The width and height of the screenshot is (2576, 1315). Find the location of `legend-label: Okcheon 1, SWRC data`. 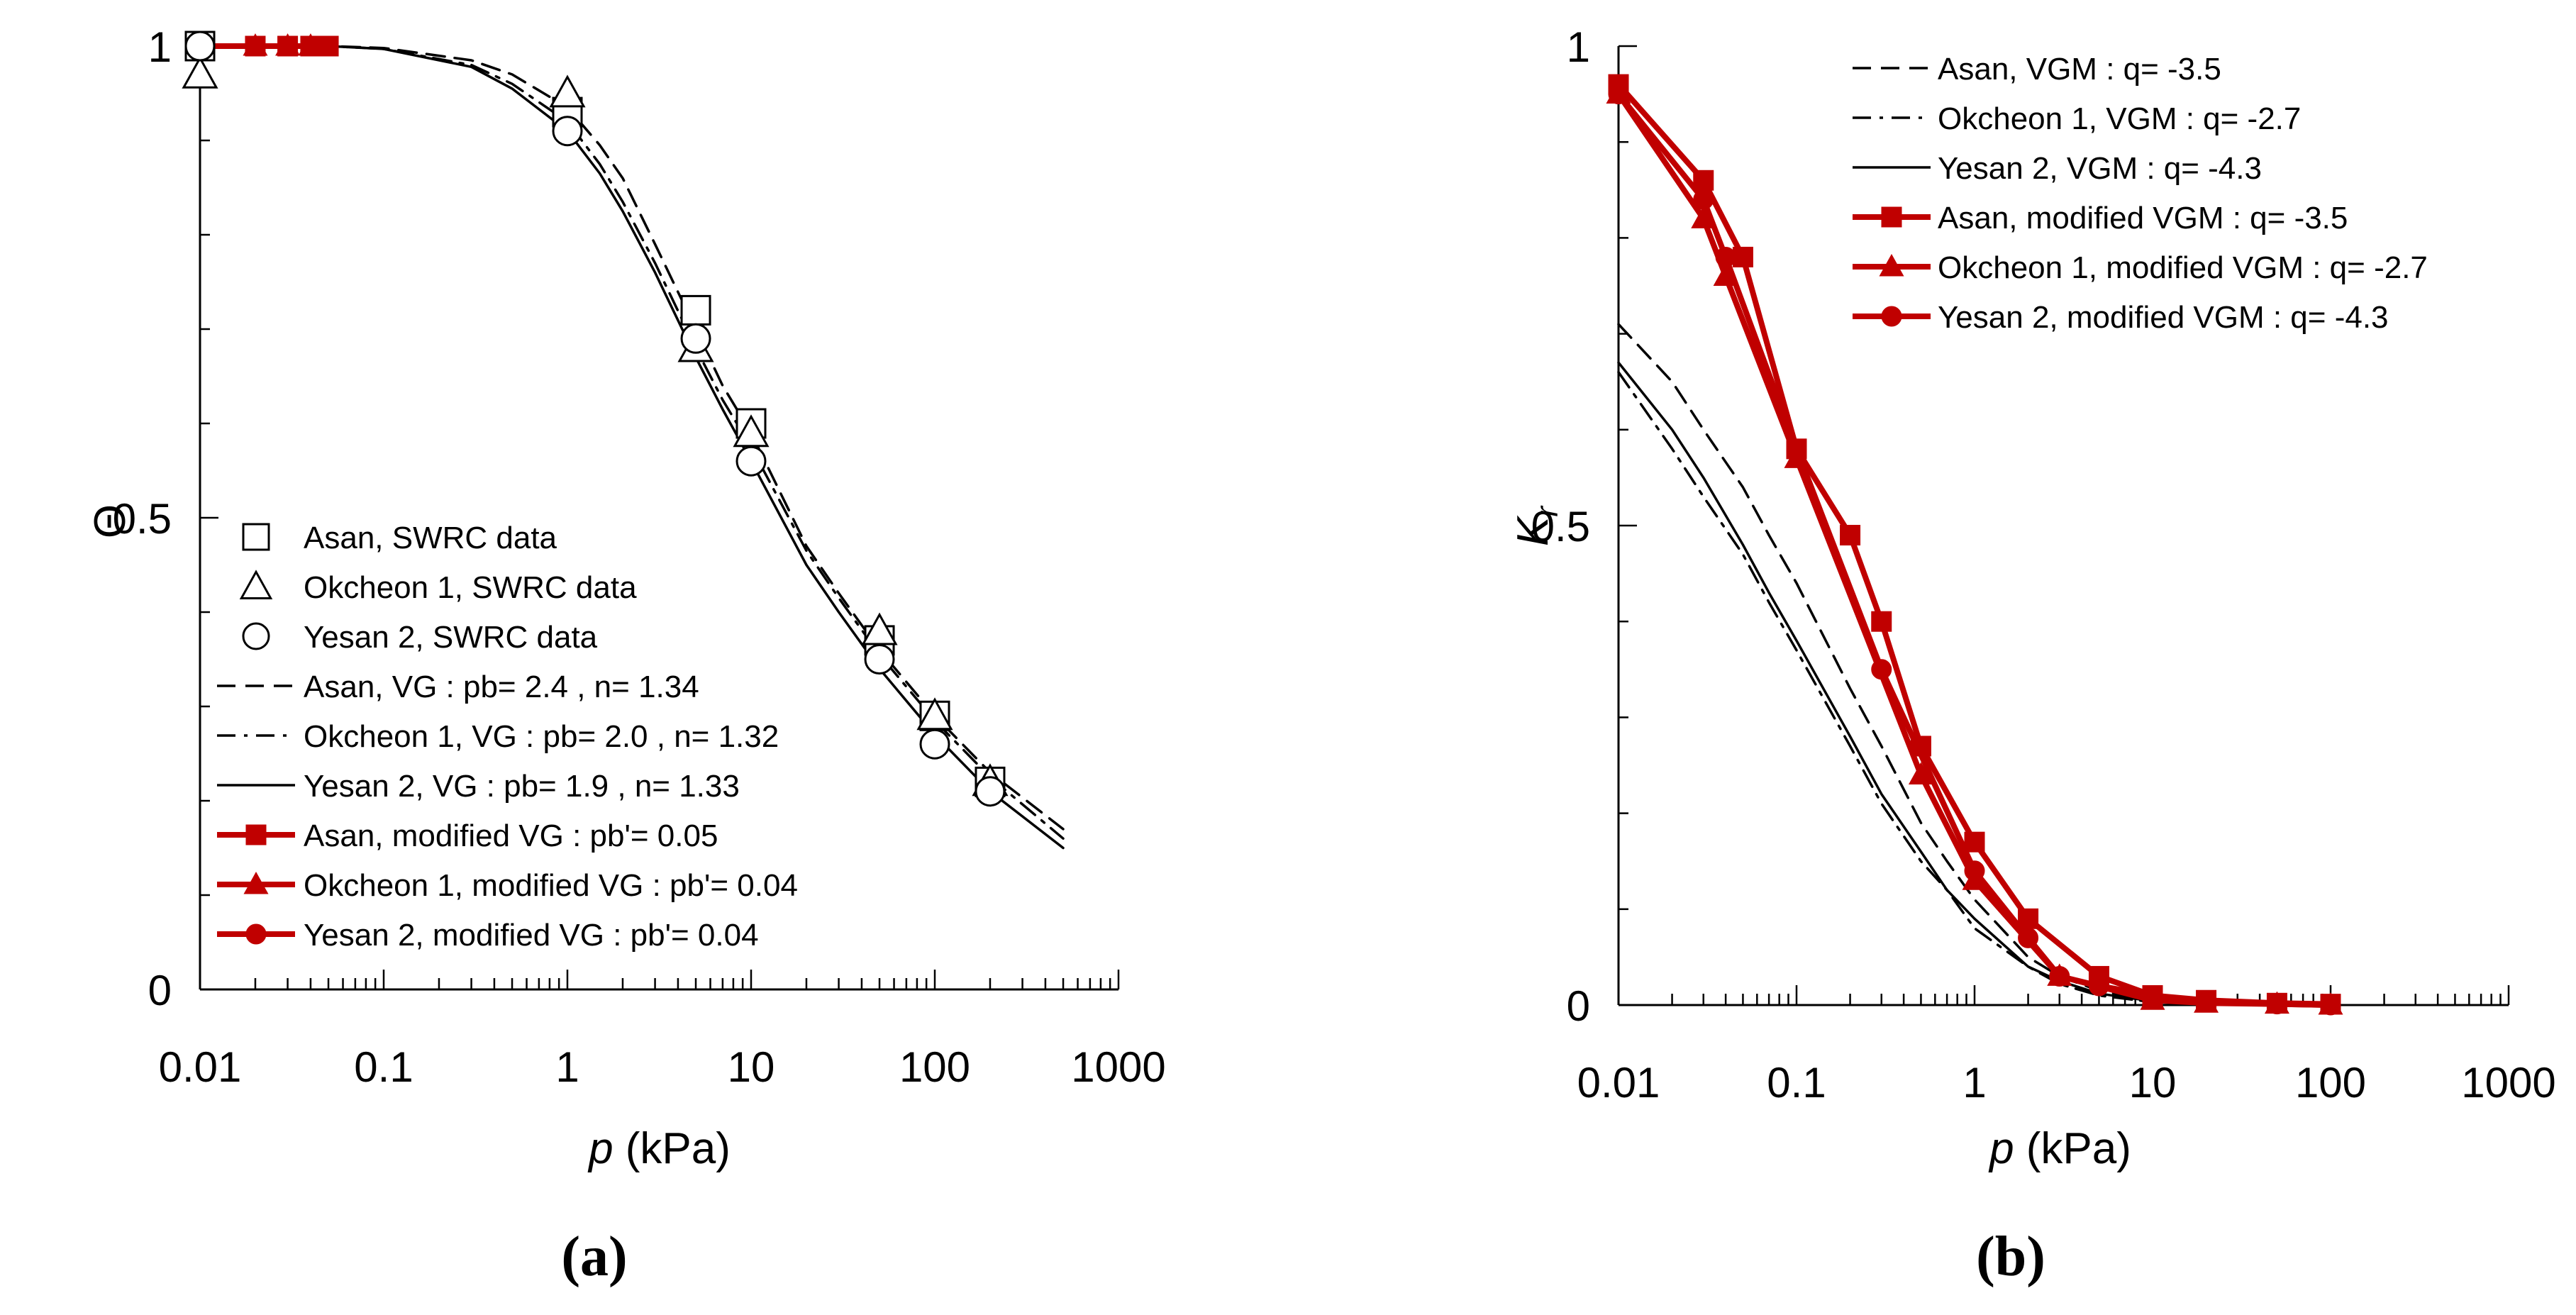

legend-label: Okcheon 1, SWRC data is located at coordinates (470, 588).